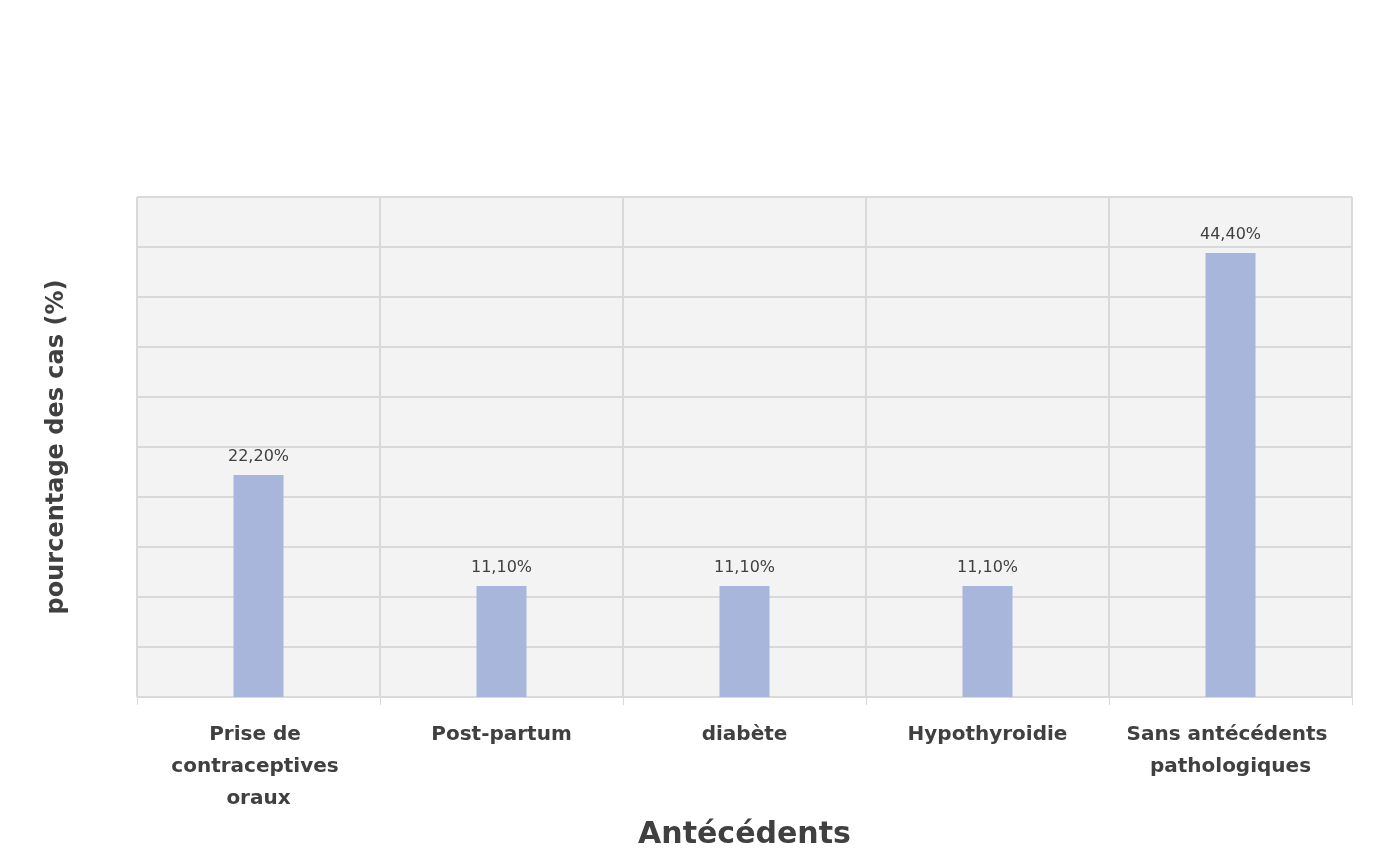 This screenshot has height=855, width=1390. I want to click on x-tick-label: Prise de contraceptives oraux, so click(258, 765).